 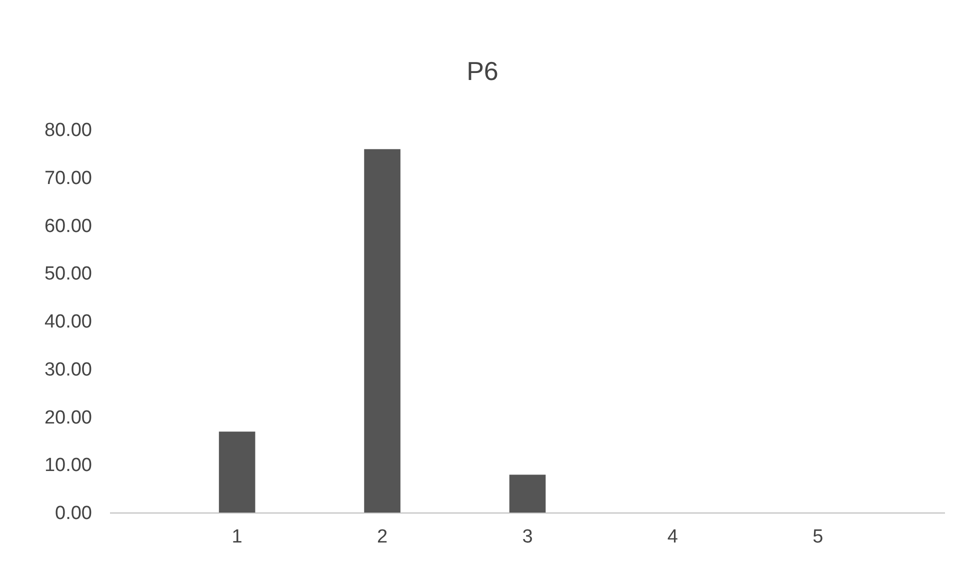 What do you see at coordinates (68, 131) in the screenshot?
I see `y-tick-label: 80.00` at bounding box center [68, 131].